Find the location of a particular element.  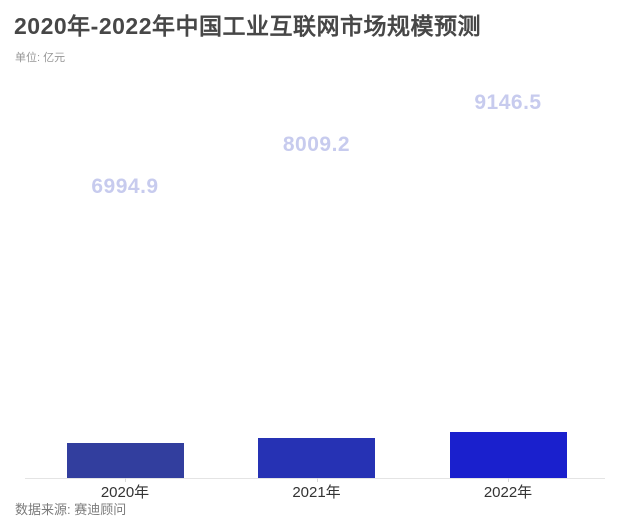

x-axis-label: 2022年 is located at coordinates (508, 492).